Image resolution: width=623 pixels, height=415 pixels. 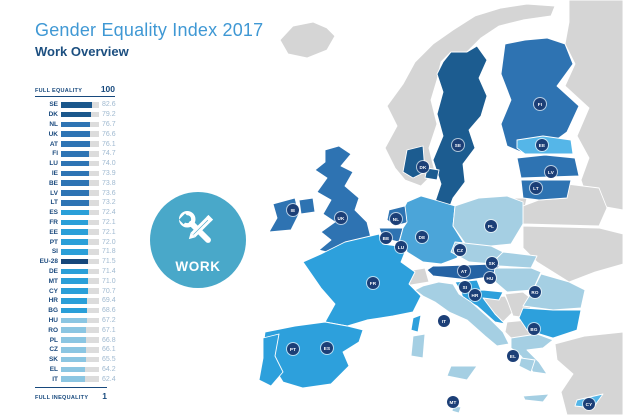 I want to click on bar-row: FR 72.1, so click(x=75, y=223).